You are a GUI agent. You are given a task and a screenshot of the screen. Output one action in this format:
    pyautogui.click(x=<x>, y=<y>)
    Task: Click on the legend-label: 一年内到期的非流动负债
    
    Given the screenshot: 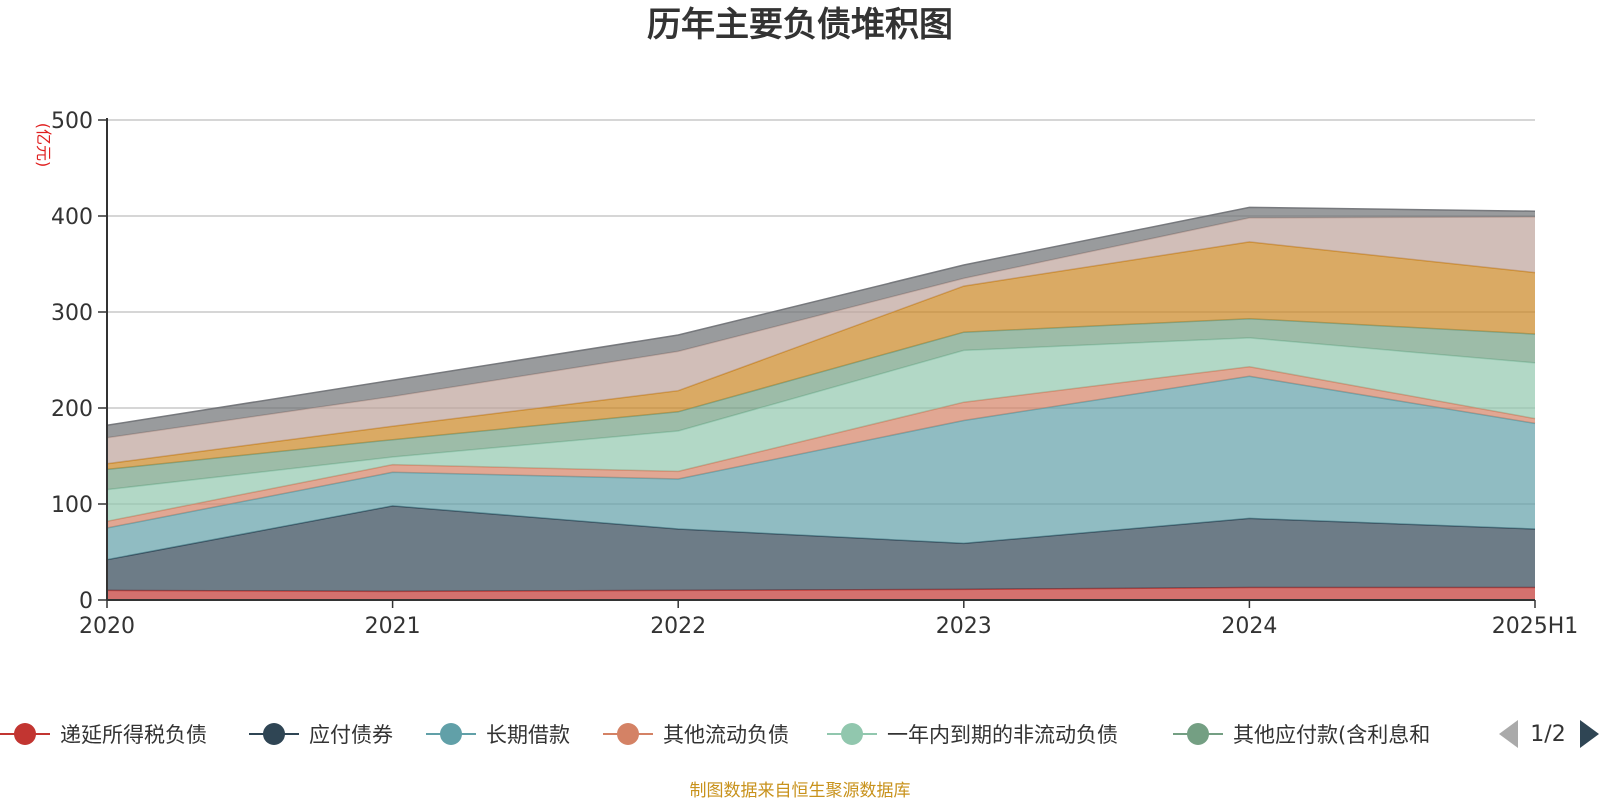 What is the action you would take?
    pyautogui.click(x=1002, y=735)
    